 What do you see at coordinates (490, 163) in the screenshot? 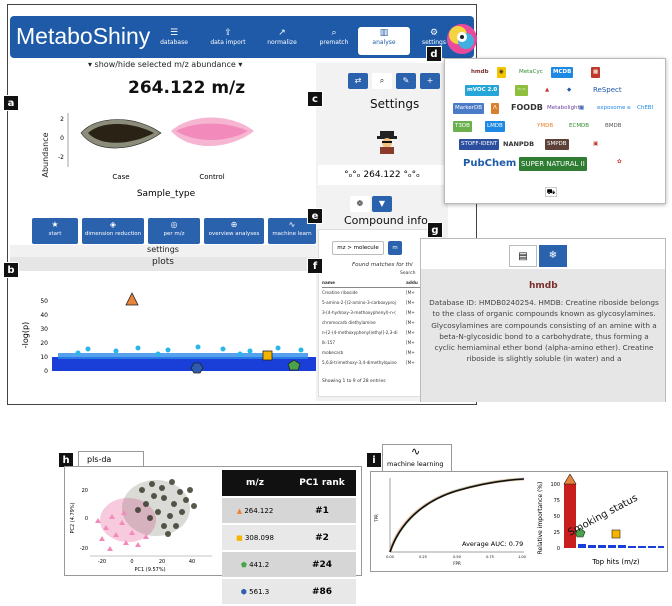
I see `db-logo: PubChem` at bounding box center [490, 163].